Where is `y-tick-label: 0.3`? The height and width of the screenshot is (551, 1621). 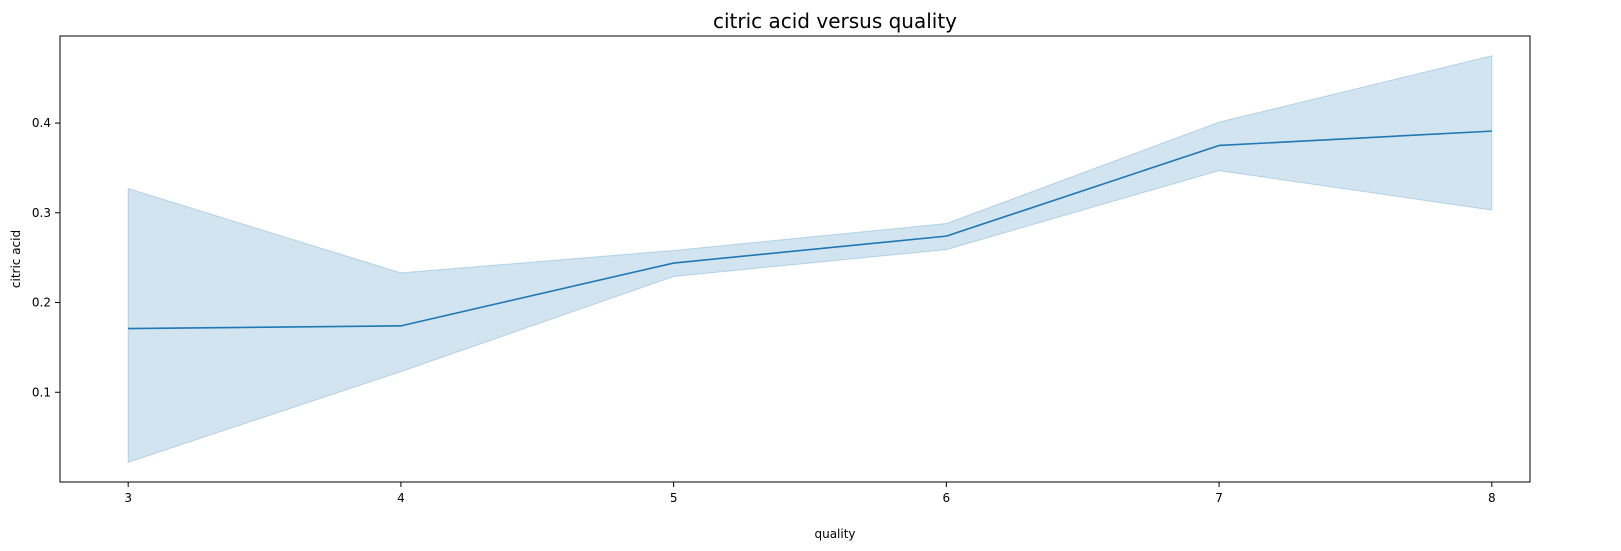
y-tick-label: 0.3 is located at coordinates (41, 213).